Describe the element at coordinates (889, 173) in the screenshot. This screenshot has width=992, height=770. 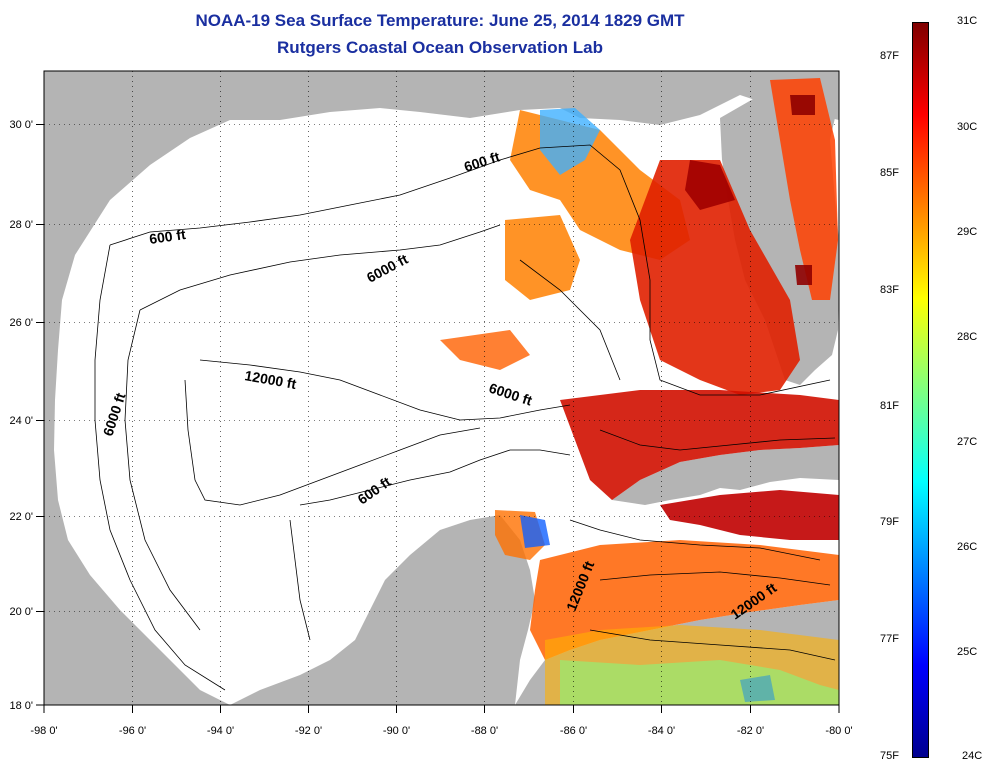
I see `colorbar-label-fahrenheit: 85F` at that location.